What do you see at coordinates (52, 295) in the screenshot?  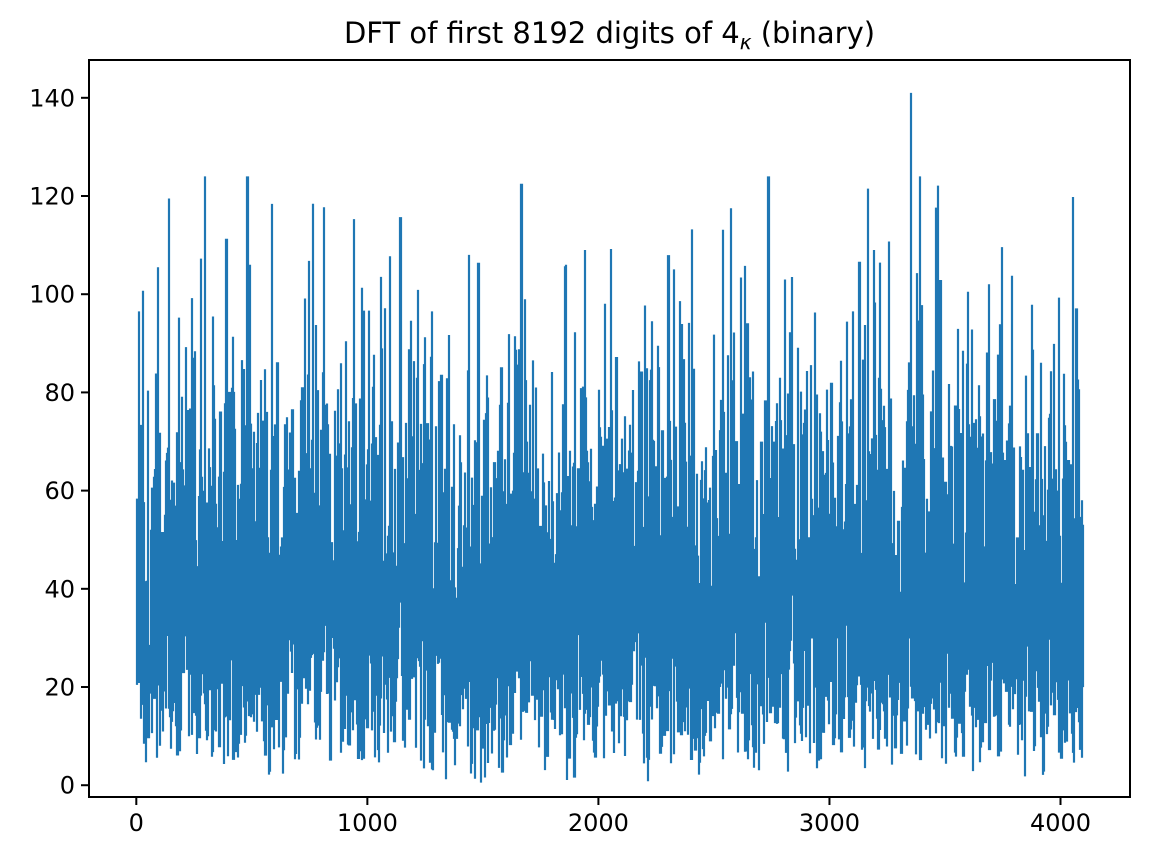 I see `y-tick-label: 100` at bounding box center [52, 295].